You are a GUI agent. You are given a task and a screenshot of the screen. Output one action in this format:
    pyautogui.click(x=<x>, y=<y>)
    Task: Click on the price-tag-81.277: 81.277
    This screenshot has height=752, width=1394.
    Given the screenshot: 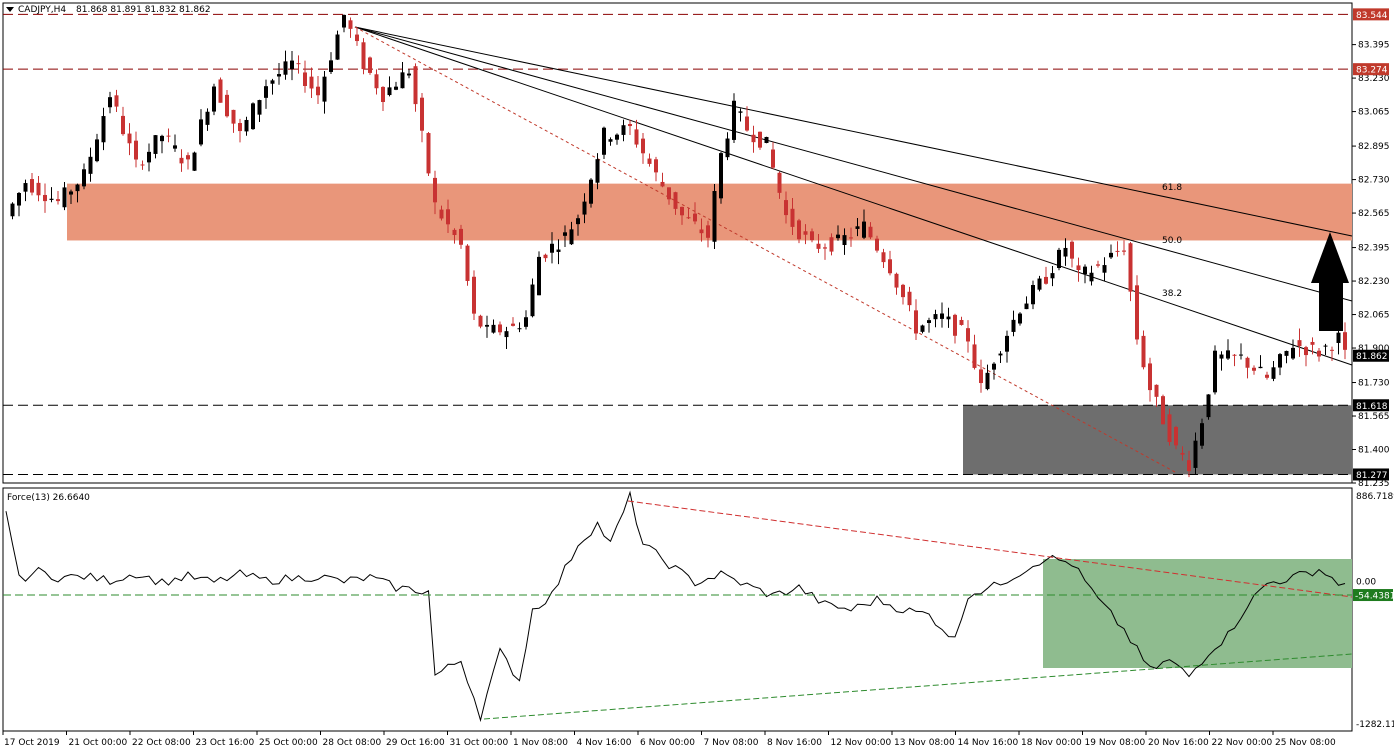 What is the action you would take?
    pyautogui.click(x=1372, y=476)
    